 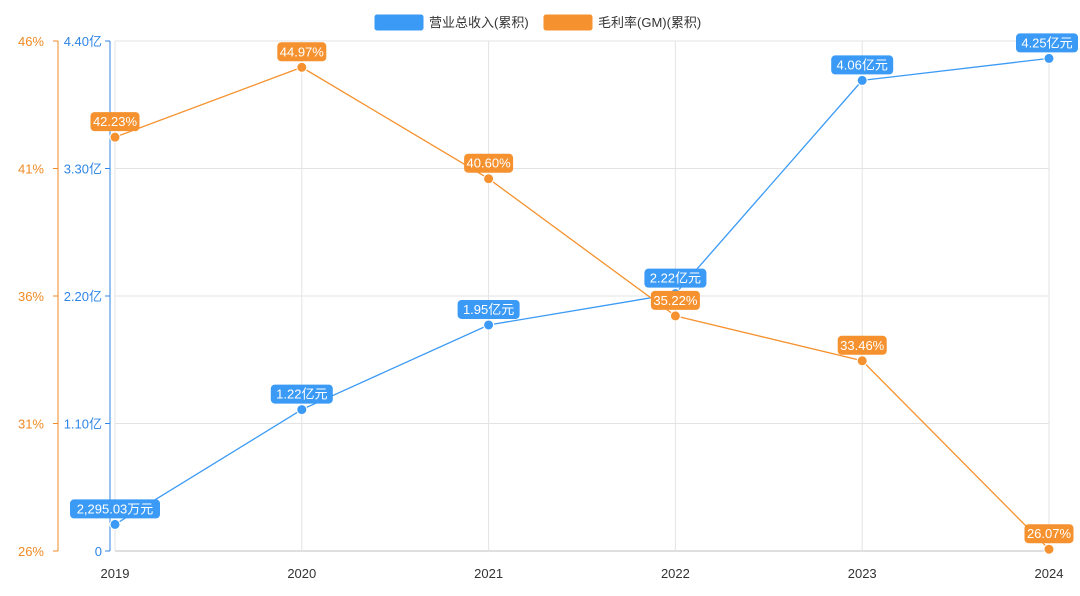 What do you see at coordinates (301, 573) in the screenshot?
I see `x-tick-label: 2020` at bounding box center [301, 573].